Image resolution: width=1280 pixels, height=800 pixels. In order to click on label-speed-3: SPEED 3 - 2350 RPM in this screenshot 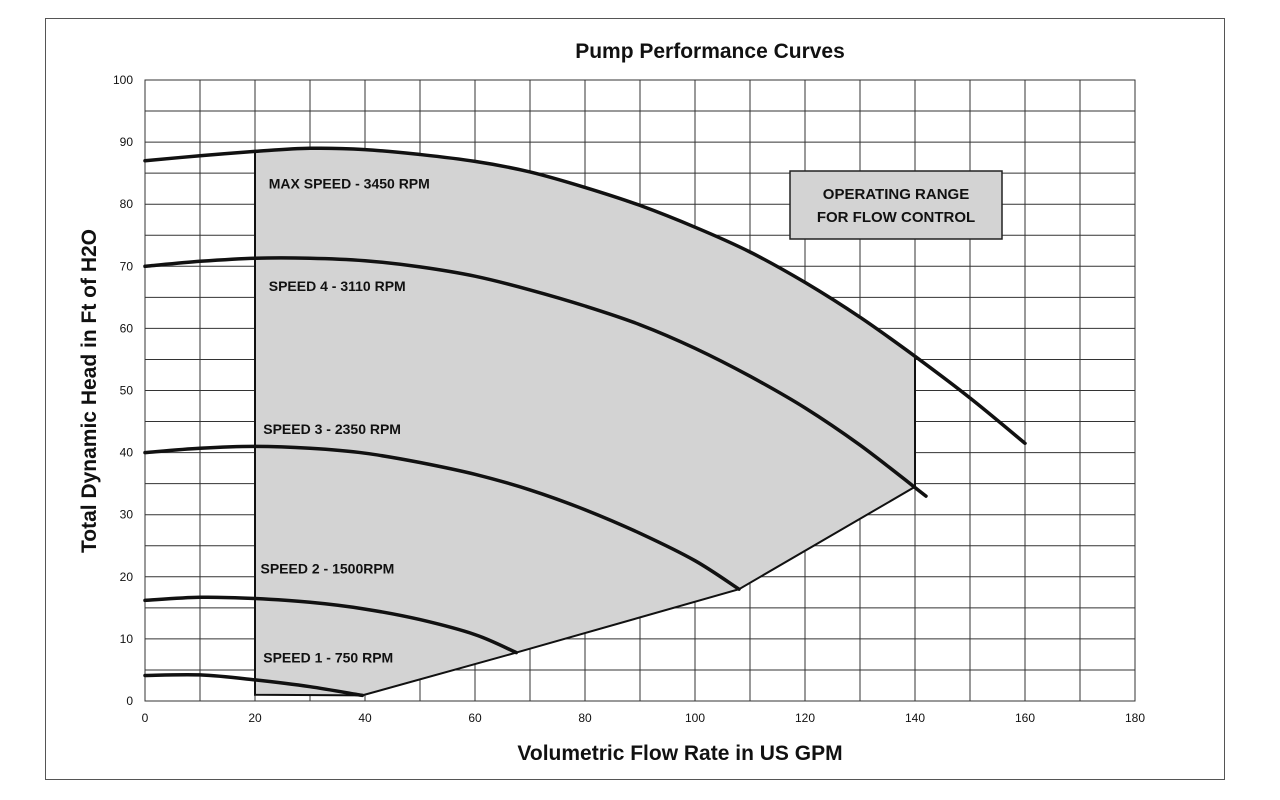, I will do `click(332, 429)`.